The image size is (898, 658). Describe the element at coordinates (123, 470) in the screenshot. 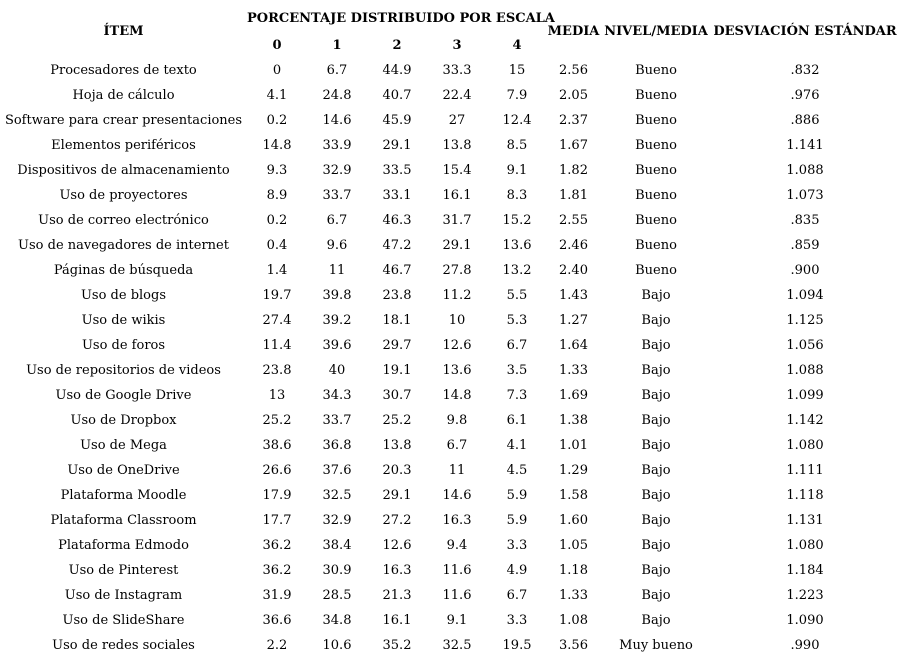

I see `item-cell: Uso de OneDrive` at that location.